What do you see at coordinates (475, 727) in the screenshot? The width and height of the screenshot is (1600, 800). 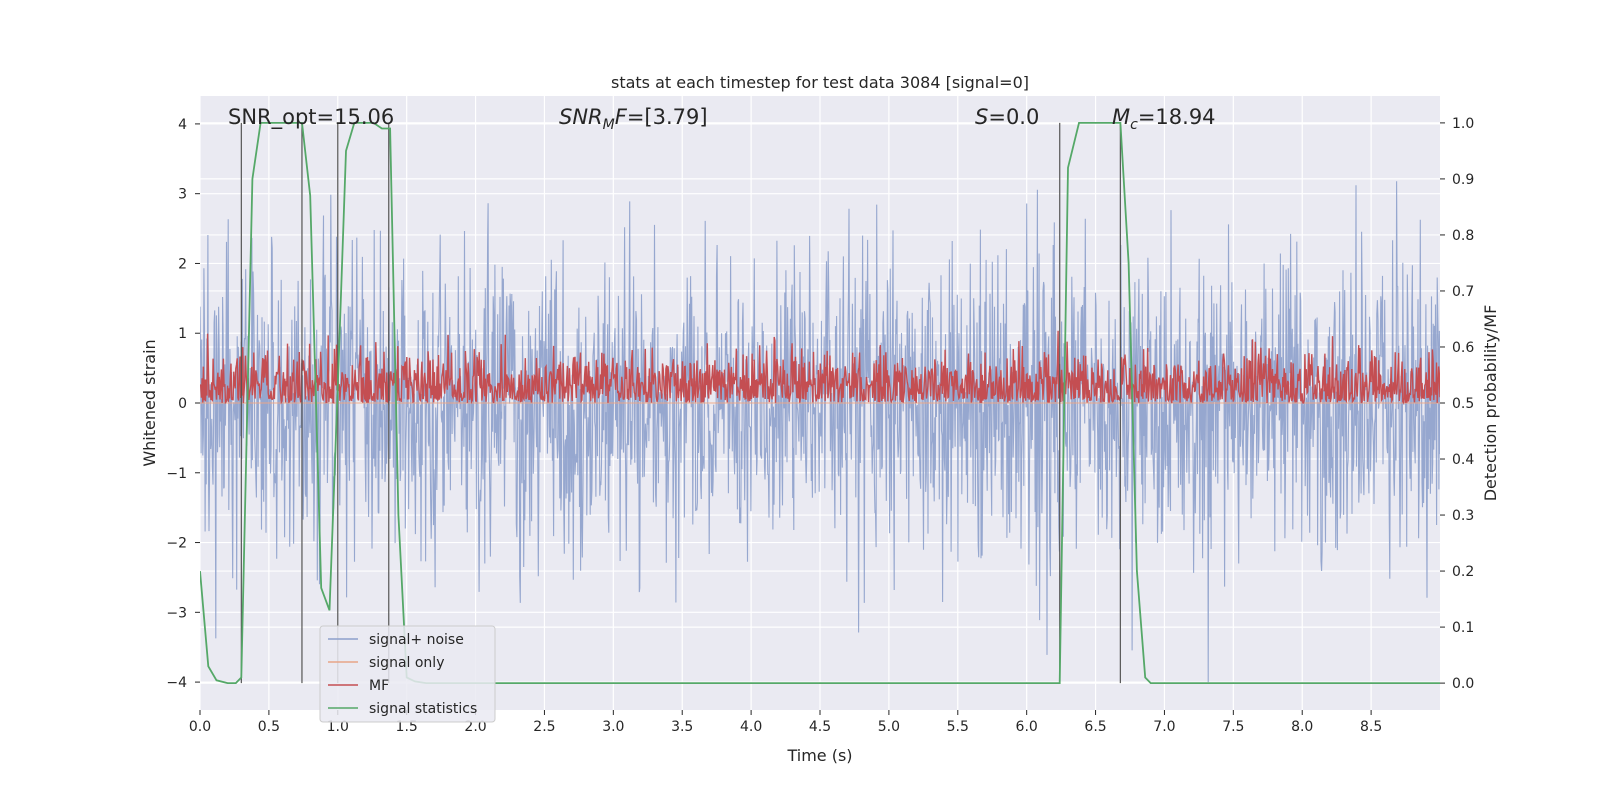 I see `x-tick-label-4: 2.0` at bounding box center [475, 727].